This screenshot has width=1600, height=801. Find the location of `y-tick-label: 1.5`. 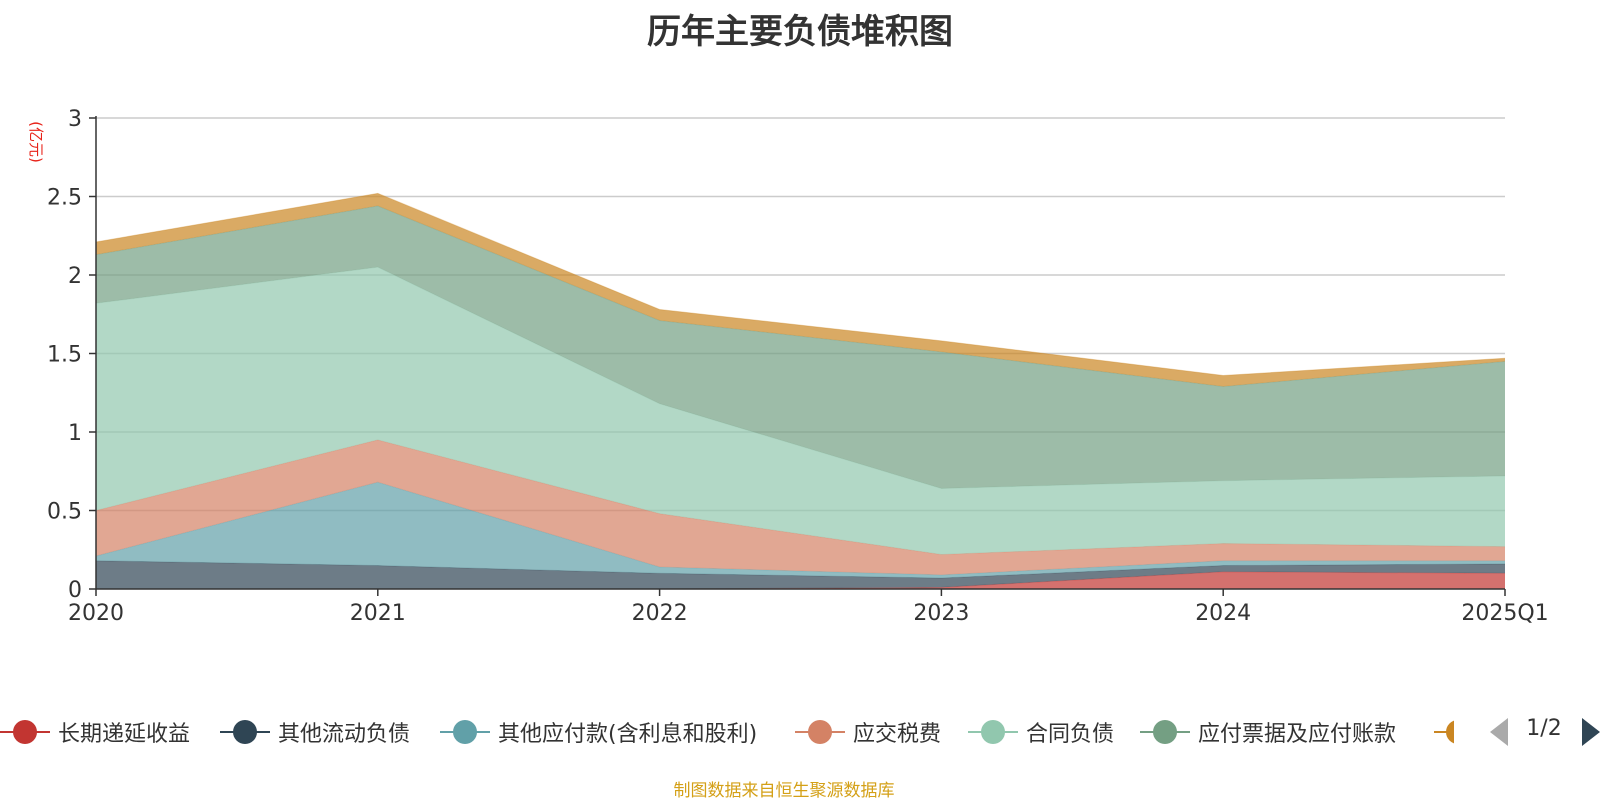

y-tick-label: 1.5 is located at coordinates (64, 355).